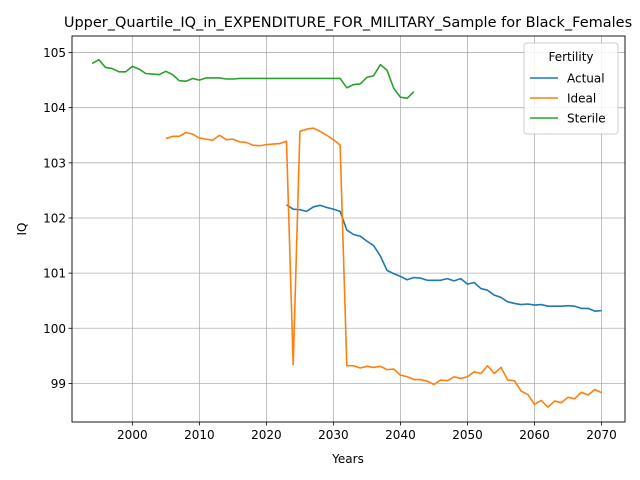 The width and height of the screenshot is (640, 480). Describe the element at coordinates (467, 435) in the screenshot. I see `x-tick-label: 2050` at that location.